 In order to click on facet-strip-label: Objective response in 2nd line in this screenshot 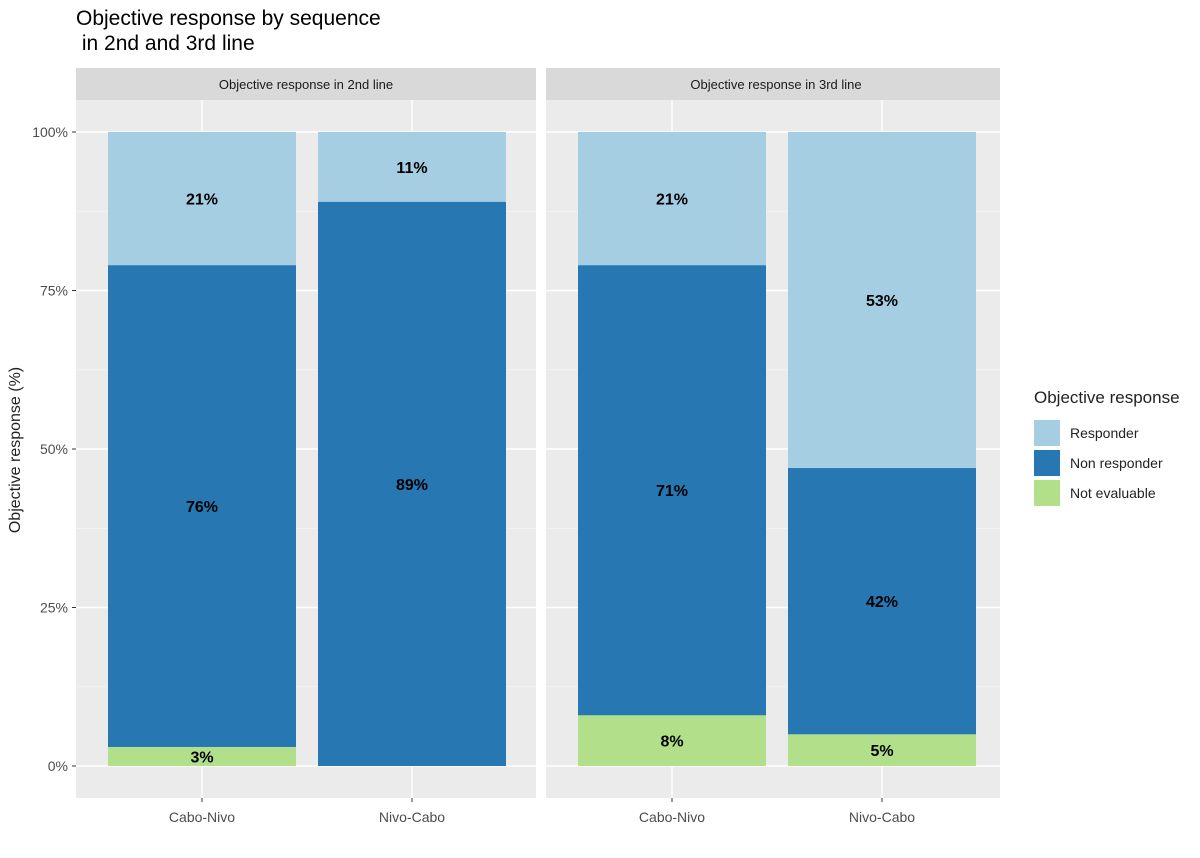, I will do `click(306, 84)`.